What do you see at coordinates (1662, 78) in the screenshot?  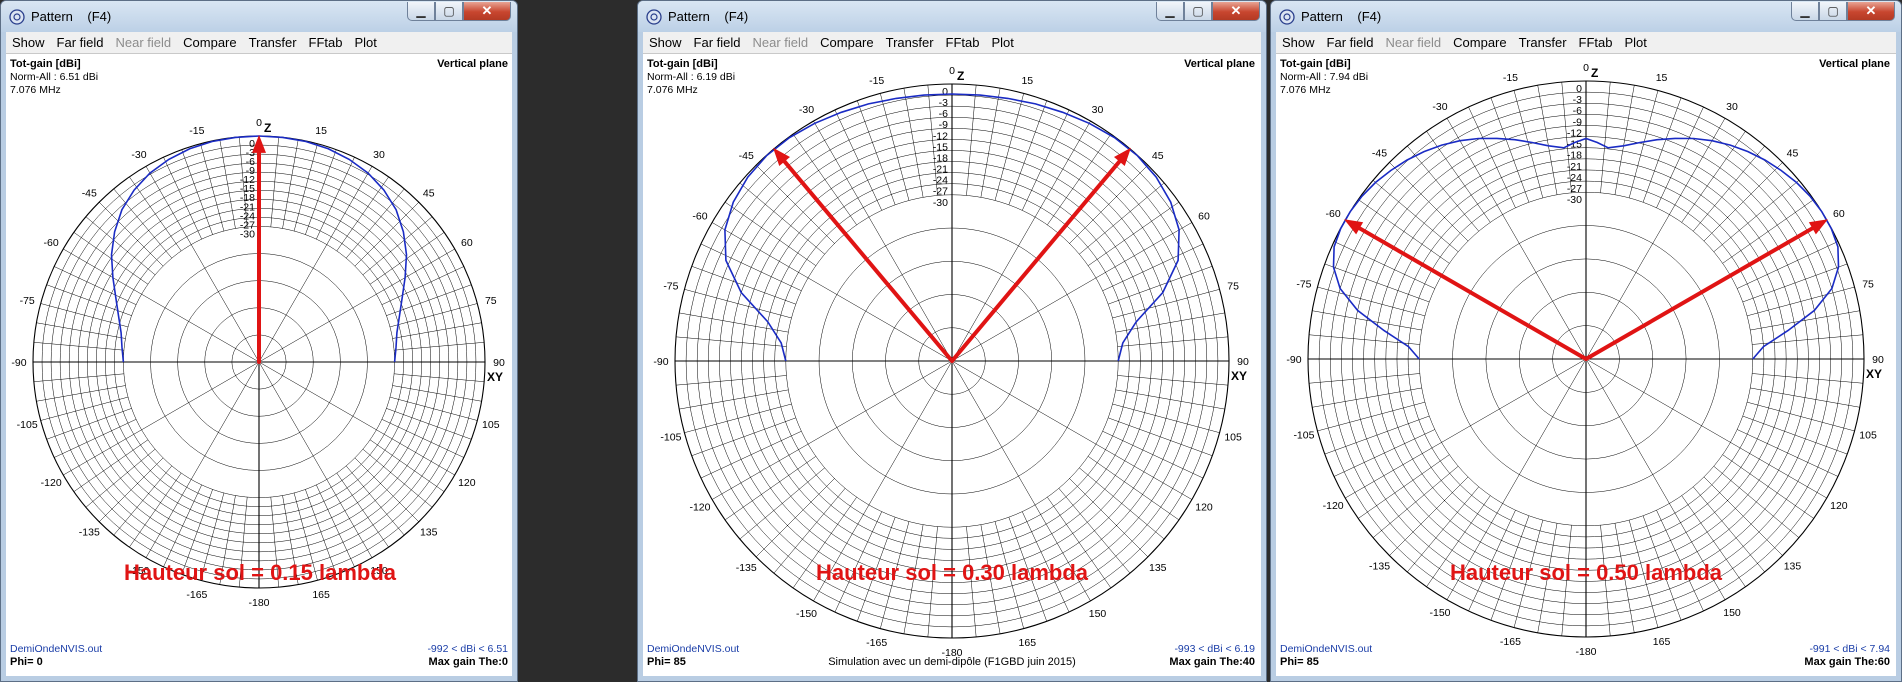 I see `angle-tick-label: 15` at bounding box center [1662, 78].